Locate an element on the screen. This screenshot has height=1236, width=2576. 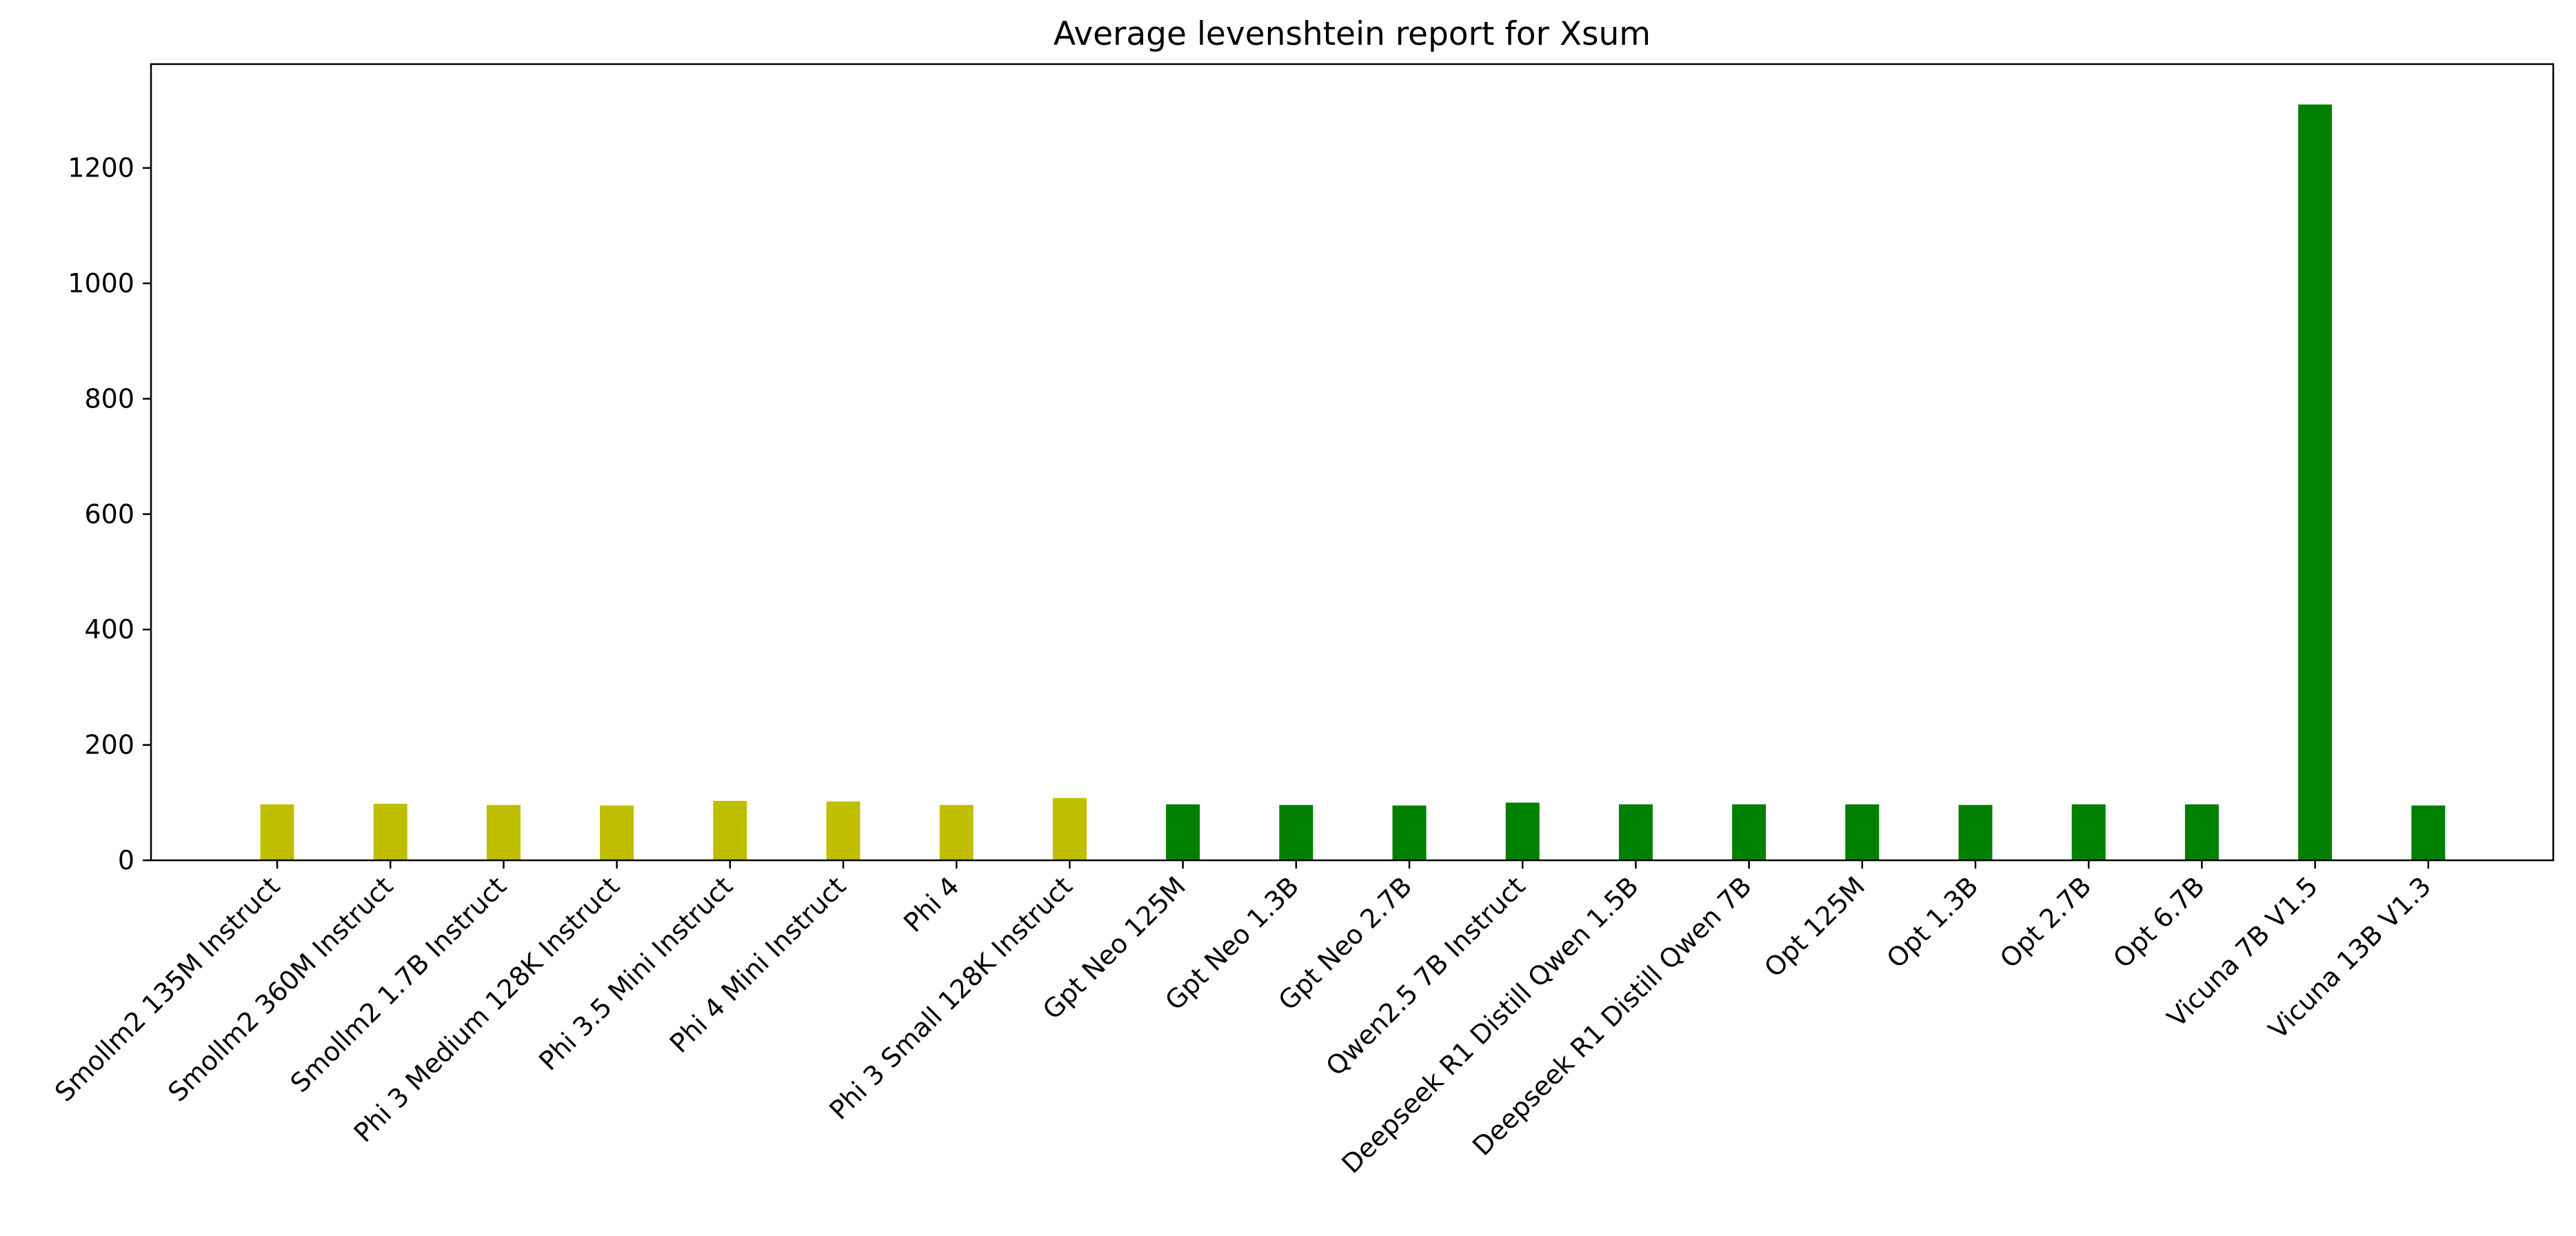
x-tick-label: Phi 3 Small 128K Instruct is located at coordinates (950, 998).